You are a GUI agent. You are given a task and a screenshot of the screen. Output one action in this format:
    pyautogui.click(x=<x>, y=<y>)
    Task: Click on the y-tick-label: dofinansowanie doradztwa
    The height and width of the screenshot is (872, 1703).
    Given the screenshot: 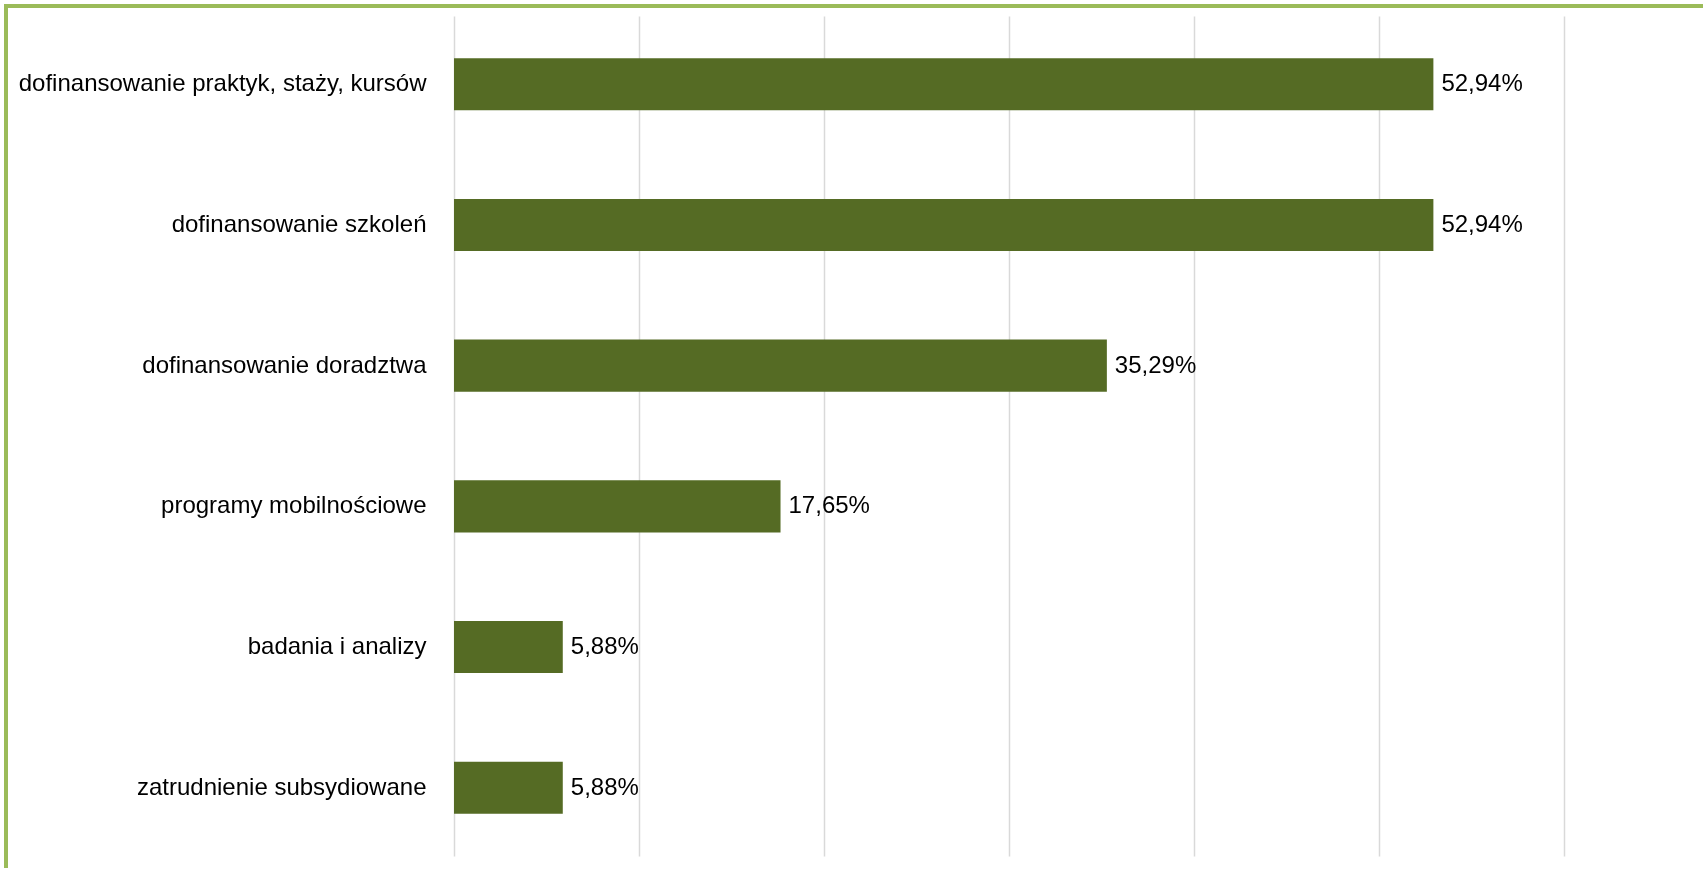 What is the action you would take?
    pyautogui.click(x=285, y=364)
    